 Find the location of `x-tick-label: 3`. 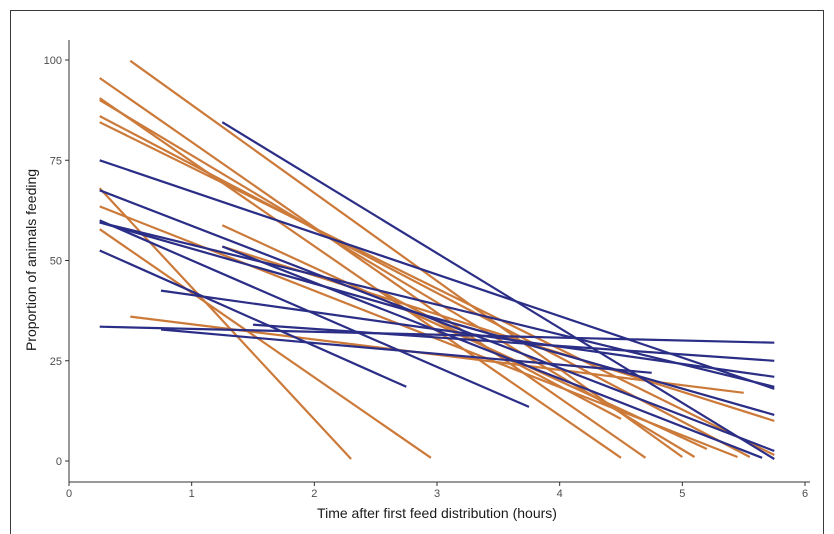

x-tick-label: 3 is located at coordinates (437, 494).